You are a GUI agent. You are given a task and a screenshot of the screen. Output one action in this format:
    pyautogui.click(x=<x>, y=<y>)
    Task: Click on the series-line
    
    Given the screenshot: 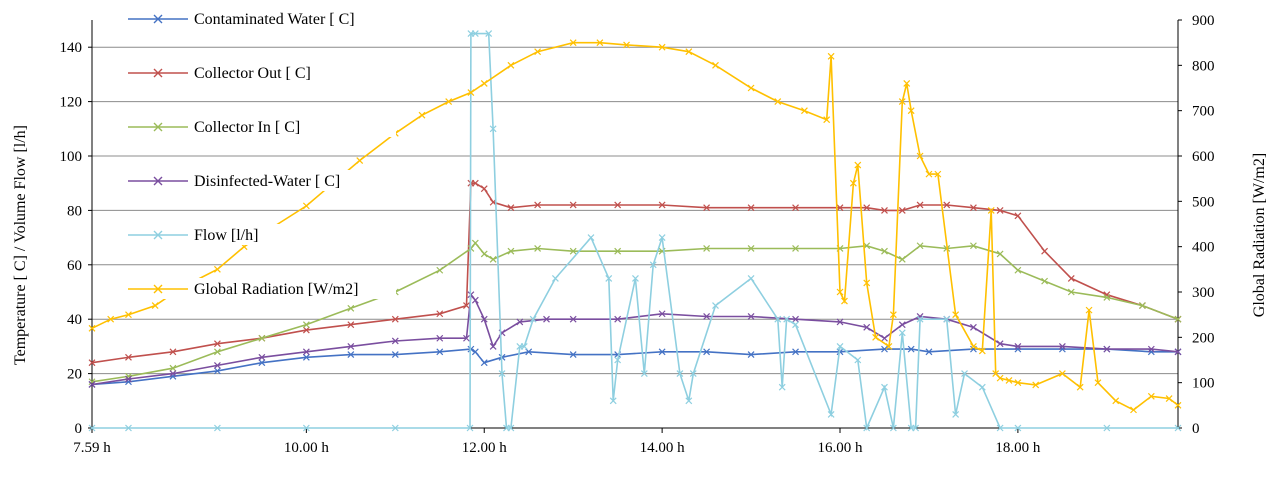 What is the action you would take?
    pyautogui.click(x=634, y=367)
    